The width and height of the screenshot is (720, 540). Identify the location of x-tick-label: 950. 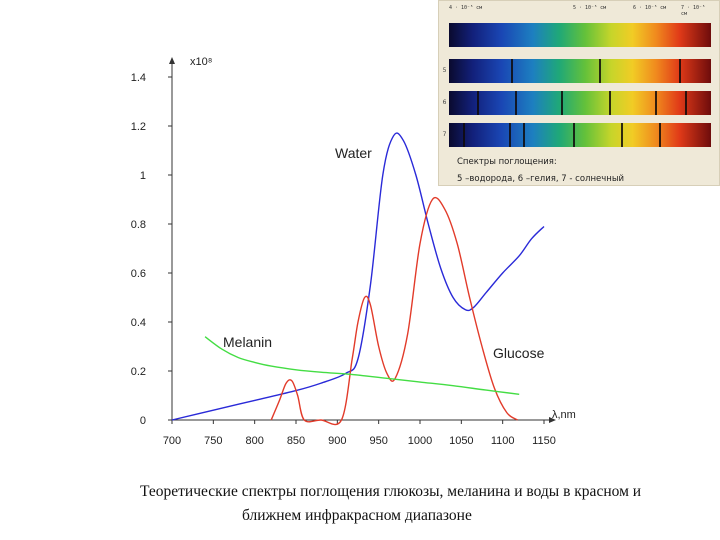
(378, 441).